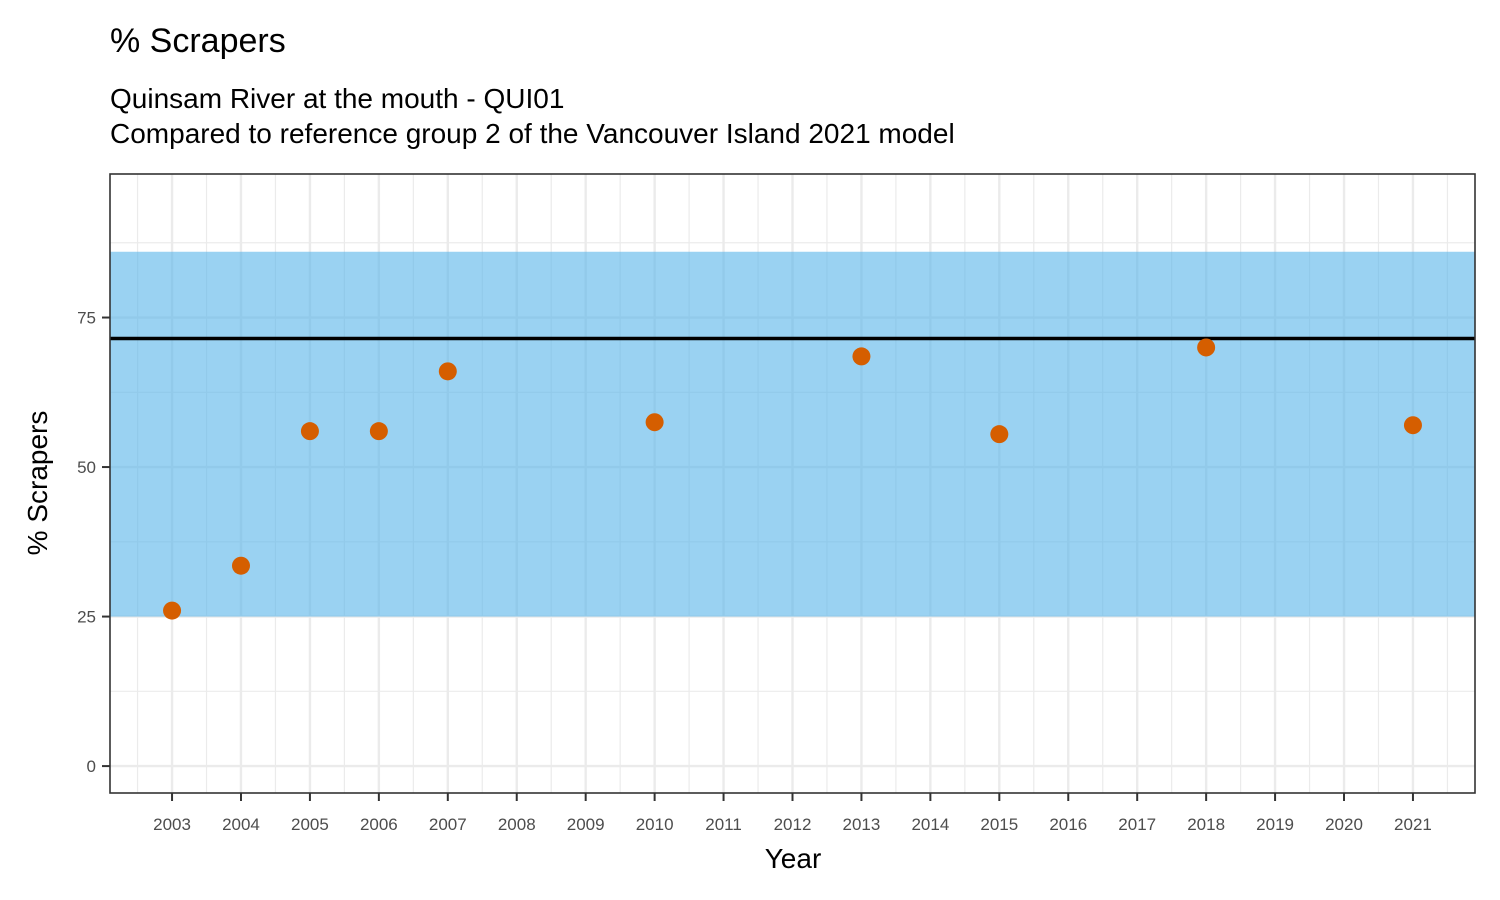  I want to click on x-tick-label: 2006, so click(379, 824).